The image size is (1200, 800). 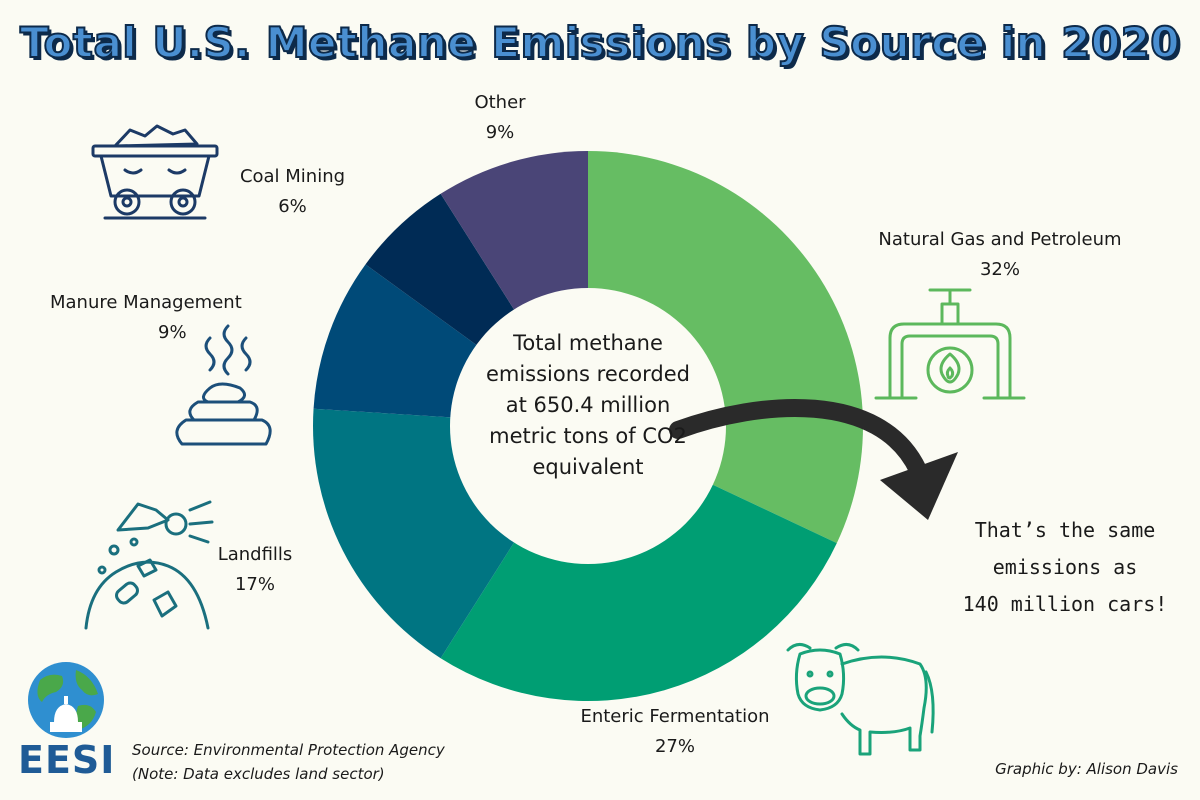 I want to click on label-landfills: Landfills 17%, so click(x=255, y=569).